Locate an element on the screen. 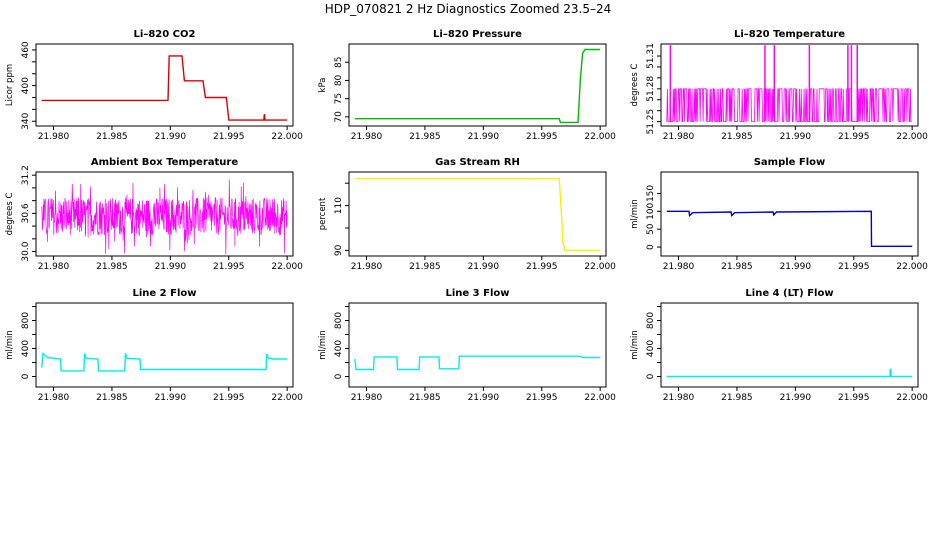 This screenshot has height=540, width=936. y-axis-label: Licor ppm is located at coordinates (10, 85).